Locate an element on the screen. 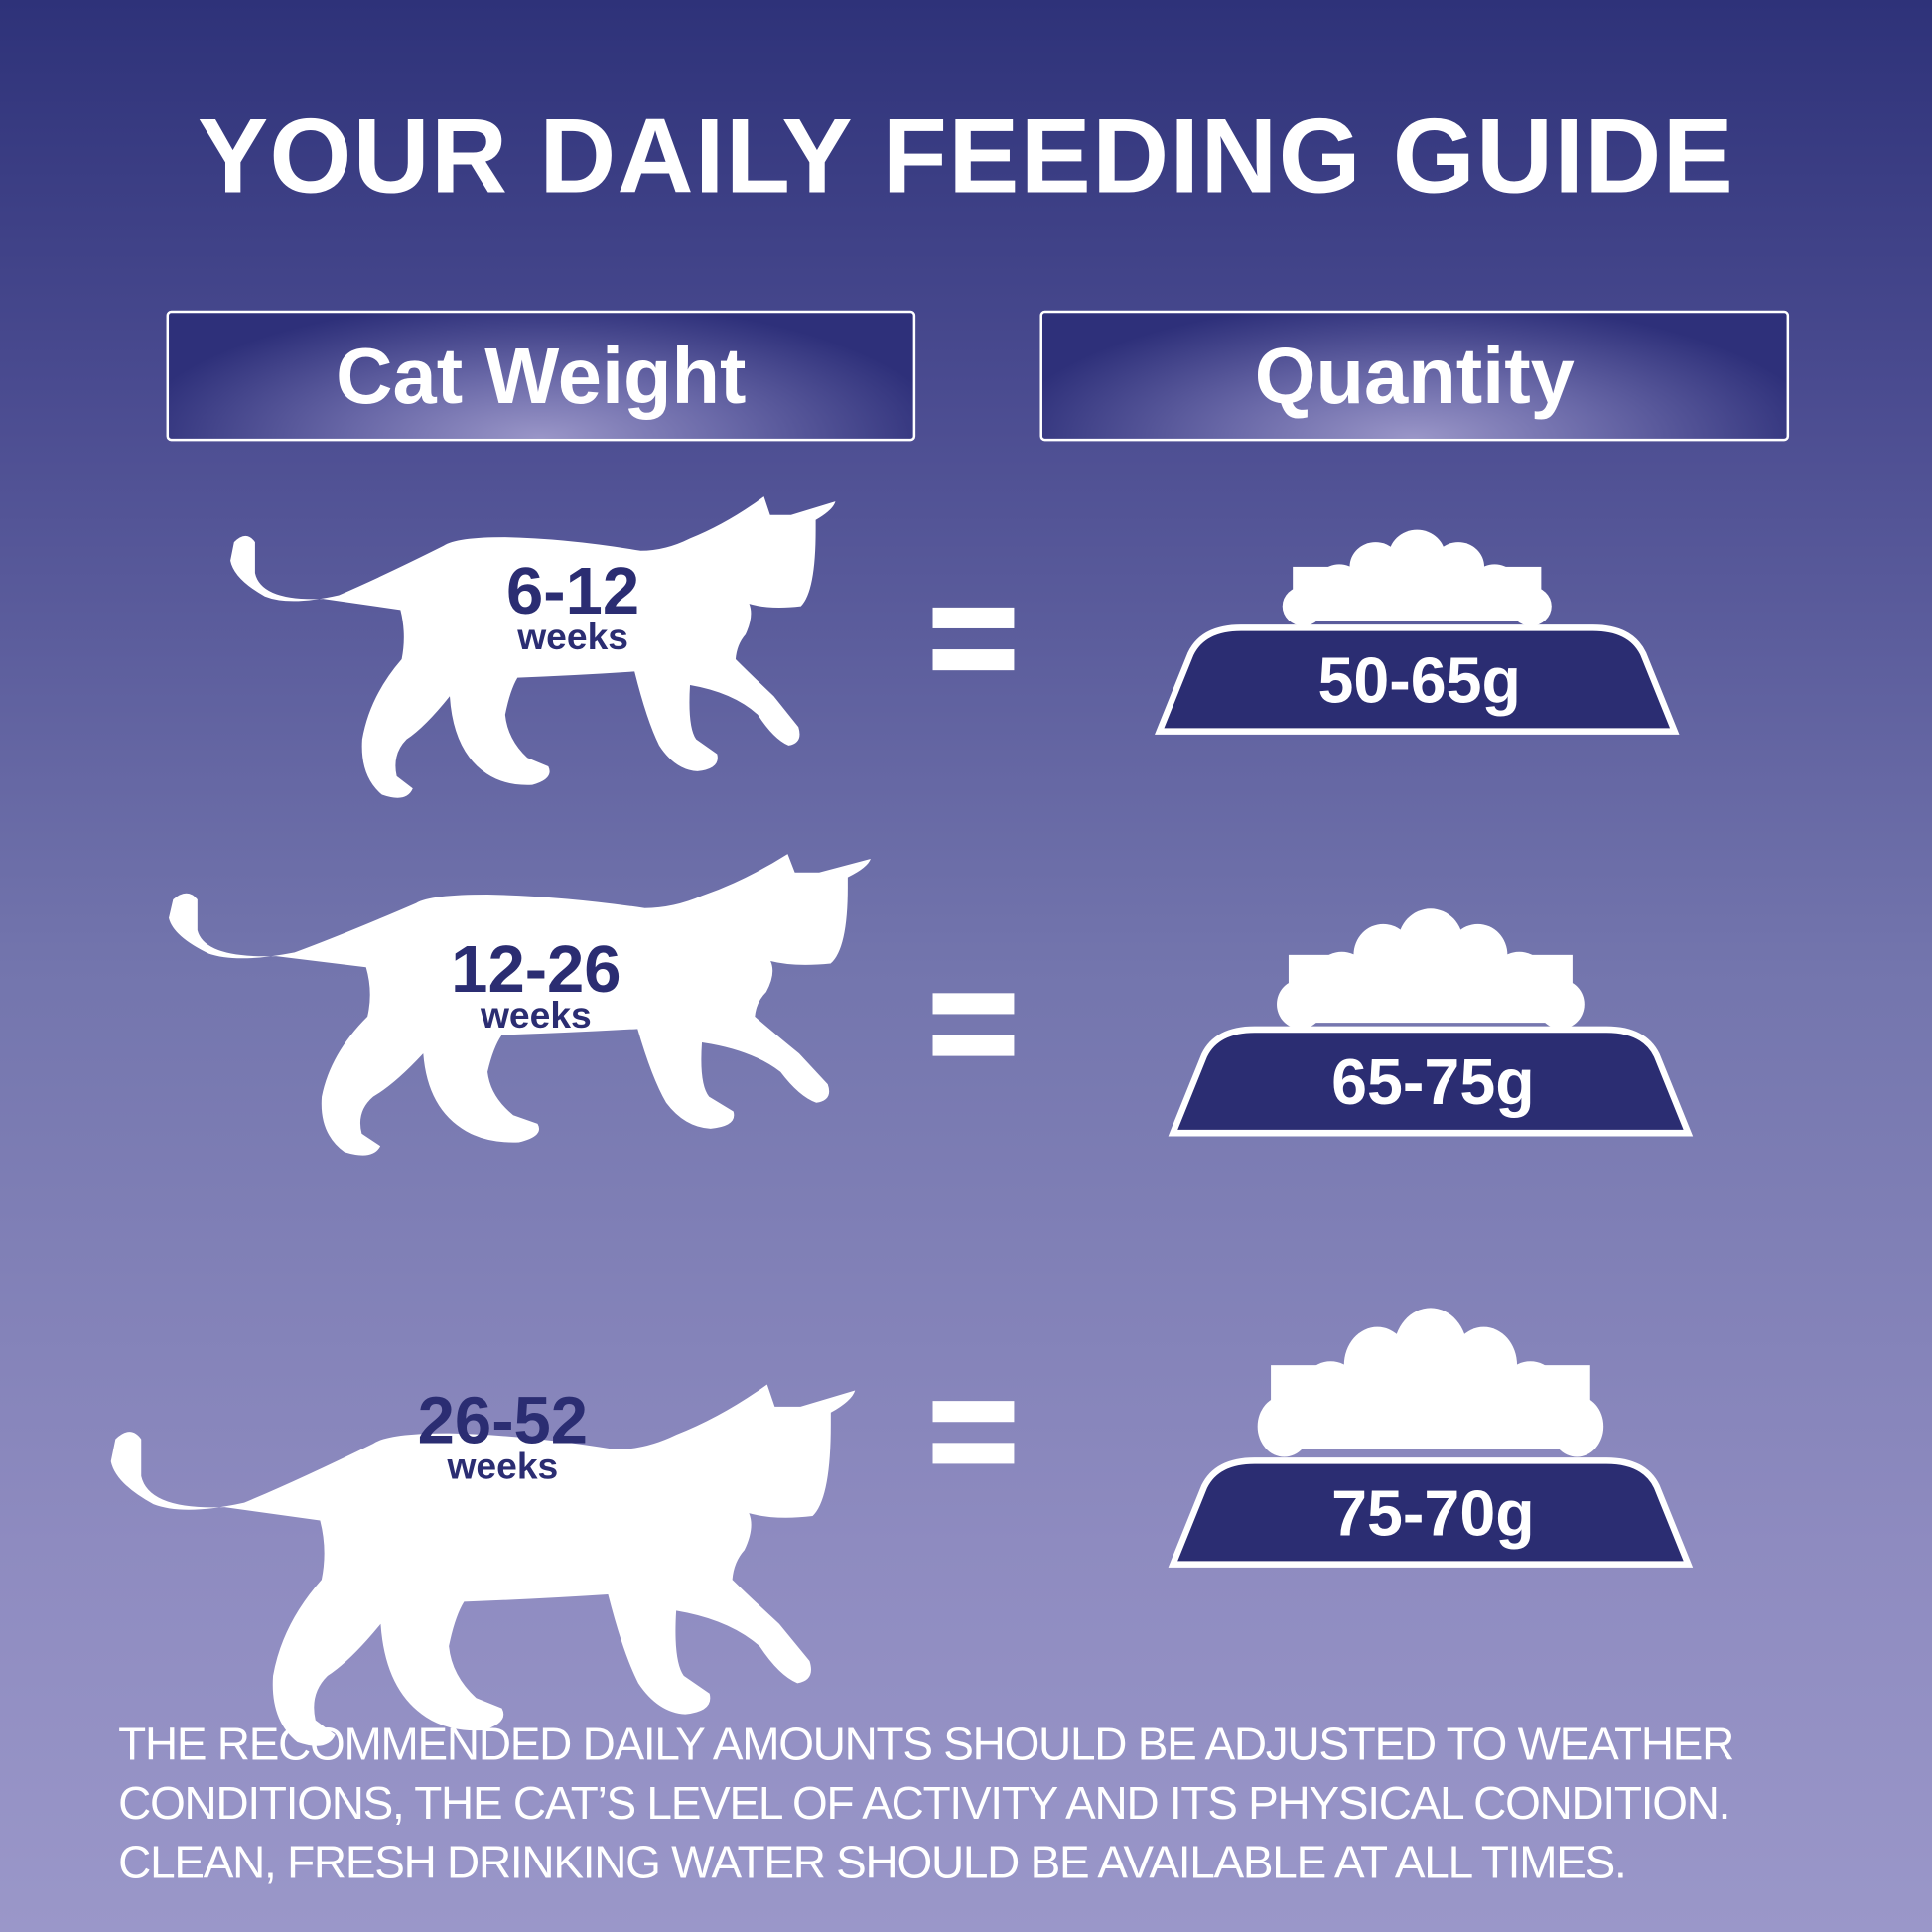 This screenshot has width=1932, height=1932. header-cat-weight: Cat Weight is located at coordinates (541, 376).